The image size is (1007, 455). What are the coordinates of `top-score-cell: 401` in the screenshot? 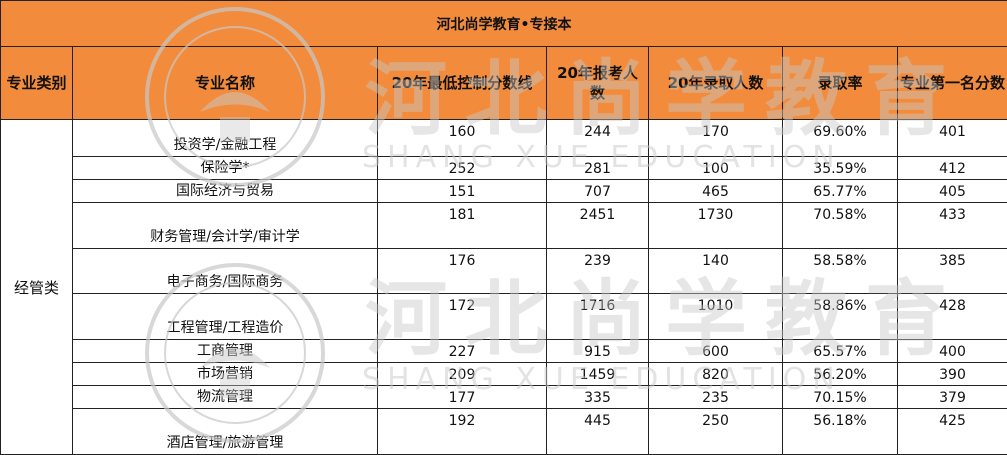 It's located at (952, 138).